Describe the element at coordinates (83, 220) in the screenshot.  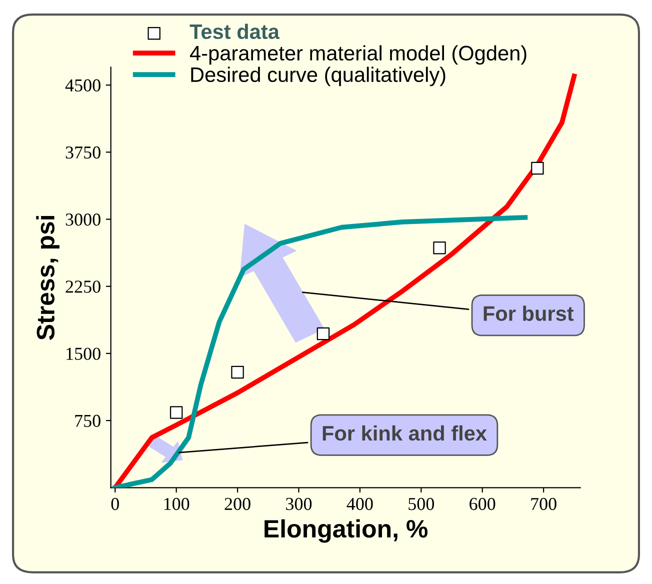
I see `y-tick-label: 3000` at that location.